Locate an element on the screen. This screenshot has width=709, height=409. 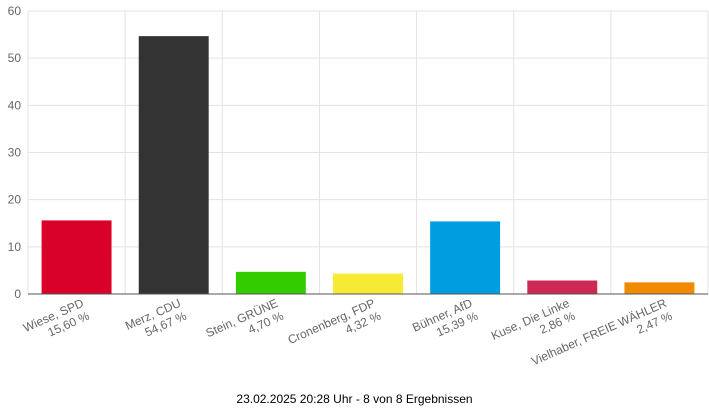
bar-bühner-afd is located at coordinates (465, 257).